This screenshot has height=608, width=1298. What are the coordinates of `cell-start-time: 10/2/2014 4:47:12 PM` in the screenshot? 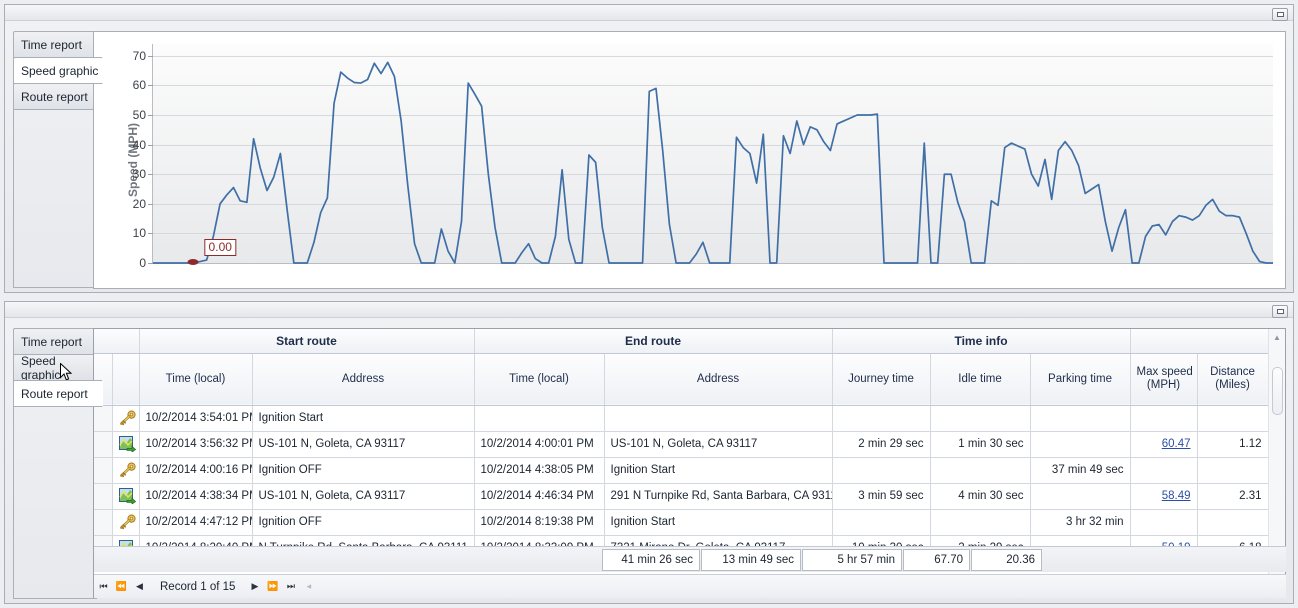 It's located at (196, 522).